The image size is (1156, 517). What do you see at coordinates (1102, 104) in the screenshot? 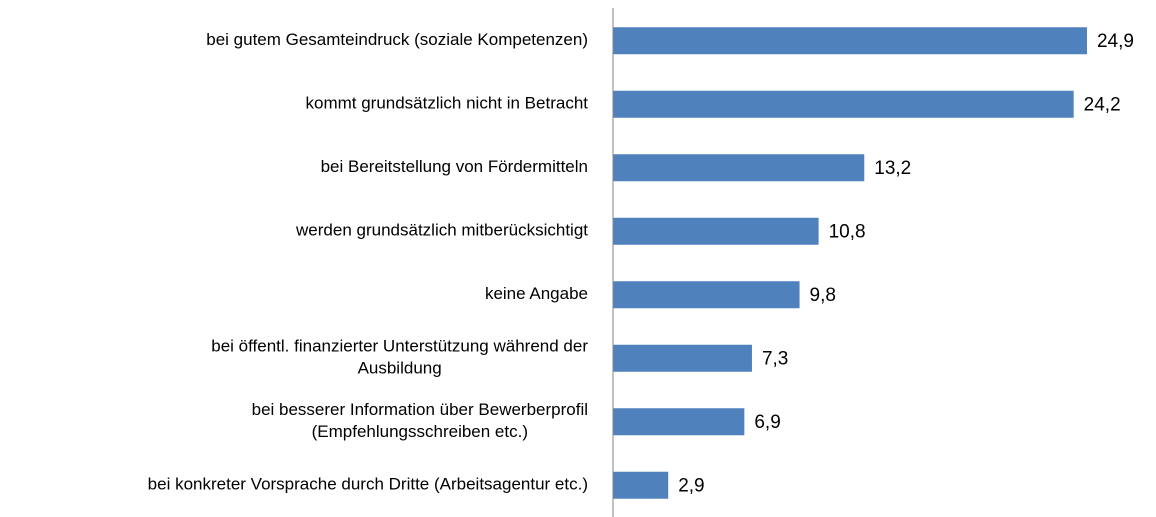
I see `value-label: 24,2` at bounding box center [1102, 104].